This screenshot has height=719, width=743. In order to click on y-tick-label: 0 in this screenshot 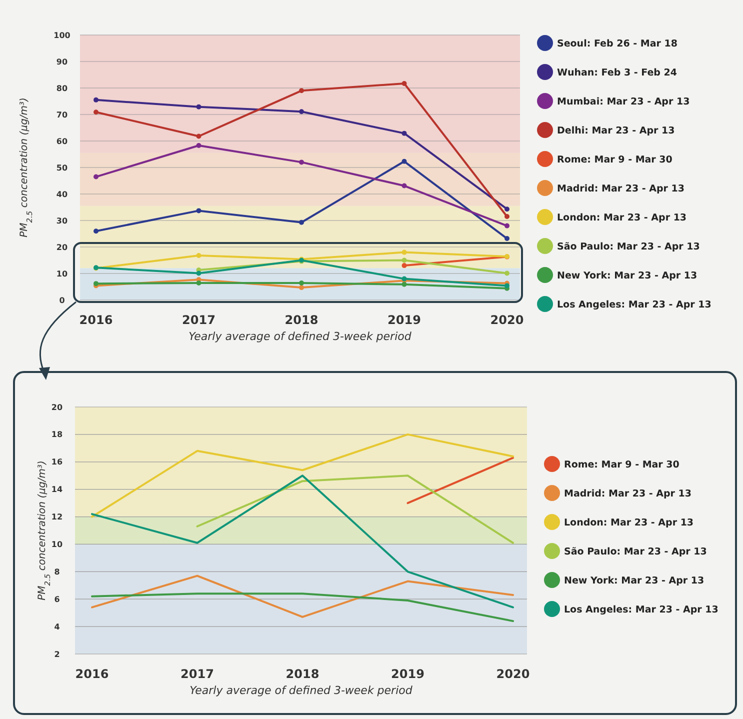, I will do `click(62, 300)`.